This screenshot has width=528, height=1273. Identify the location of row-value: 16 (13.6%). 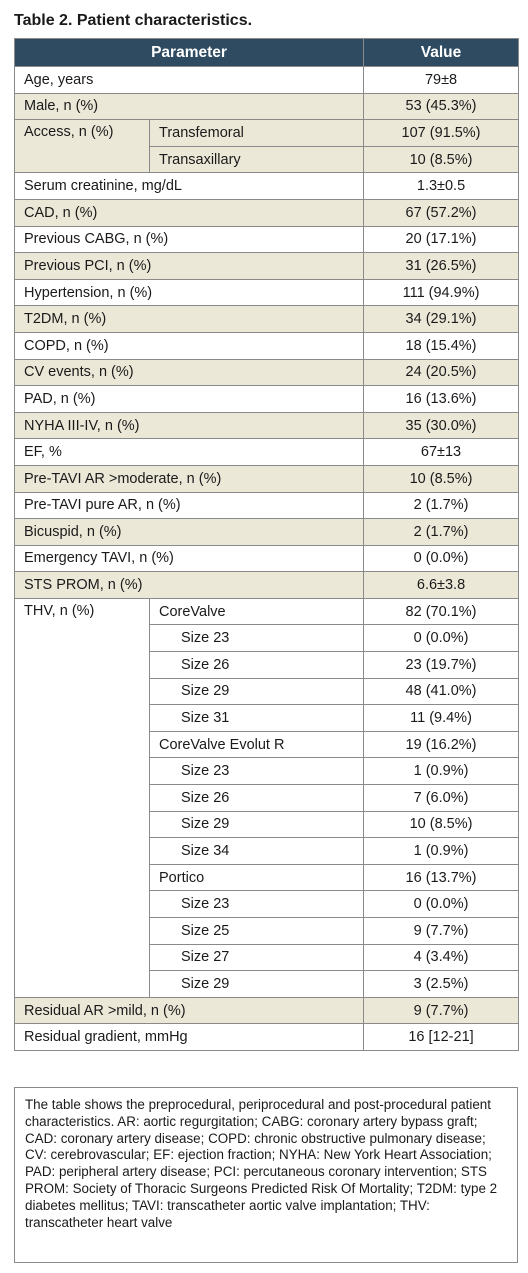
(441, 399).